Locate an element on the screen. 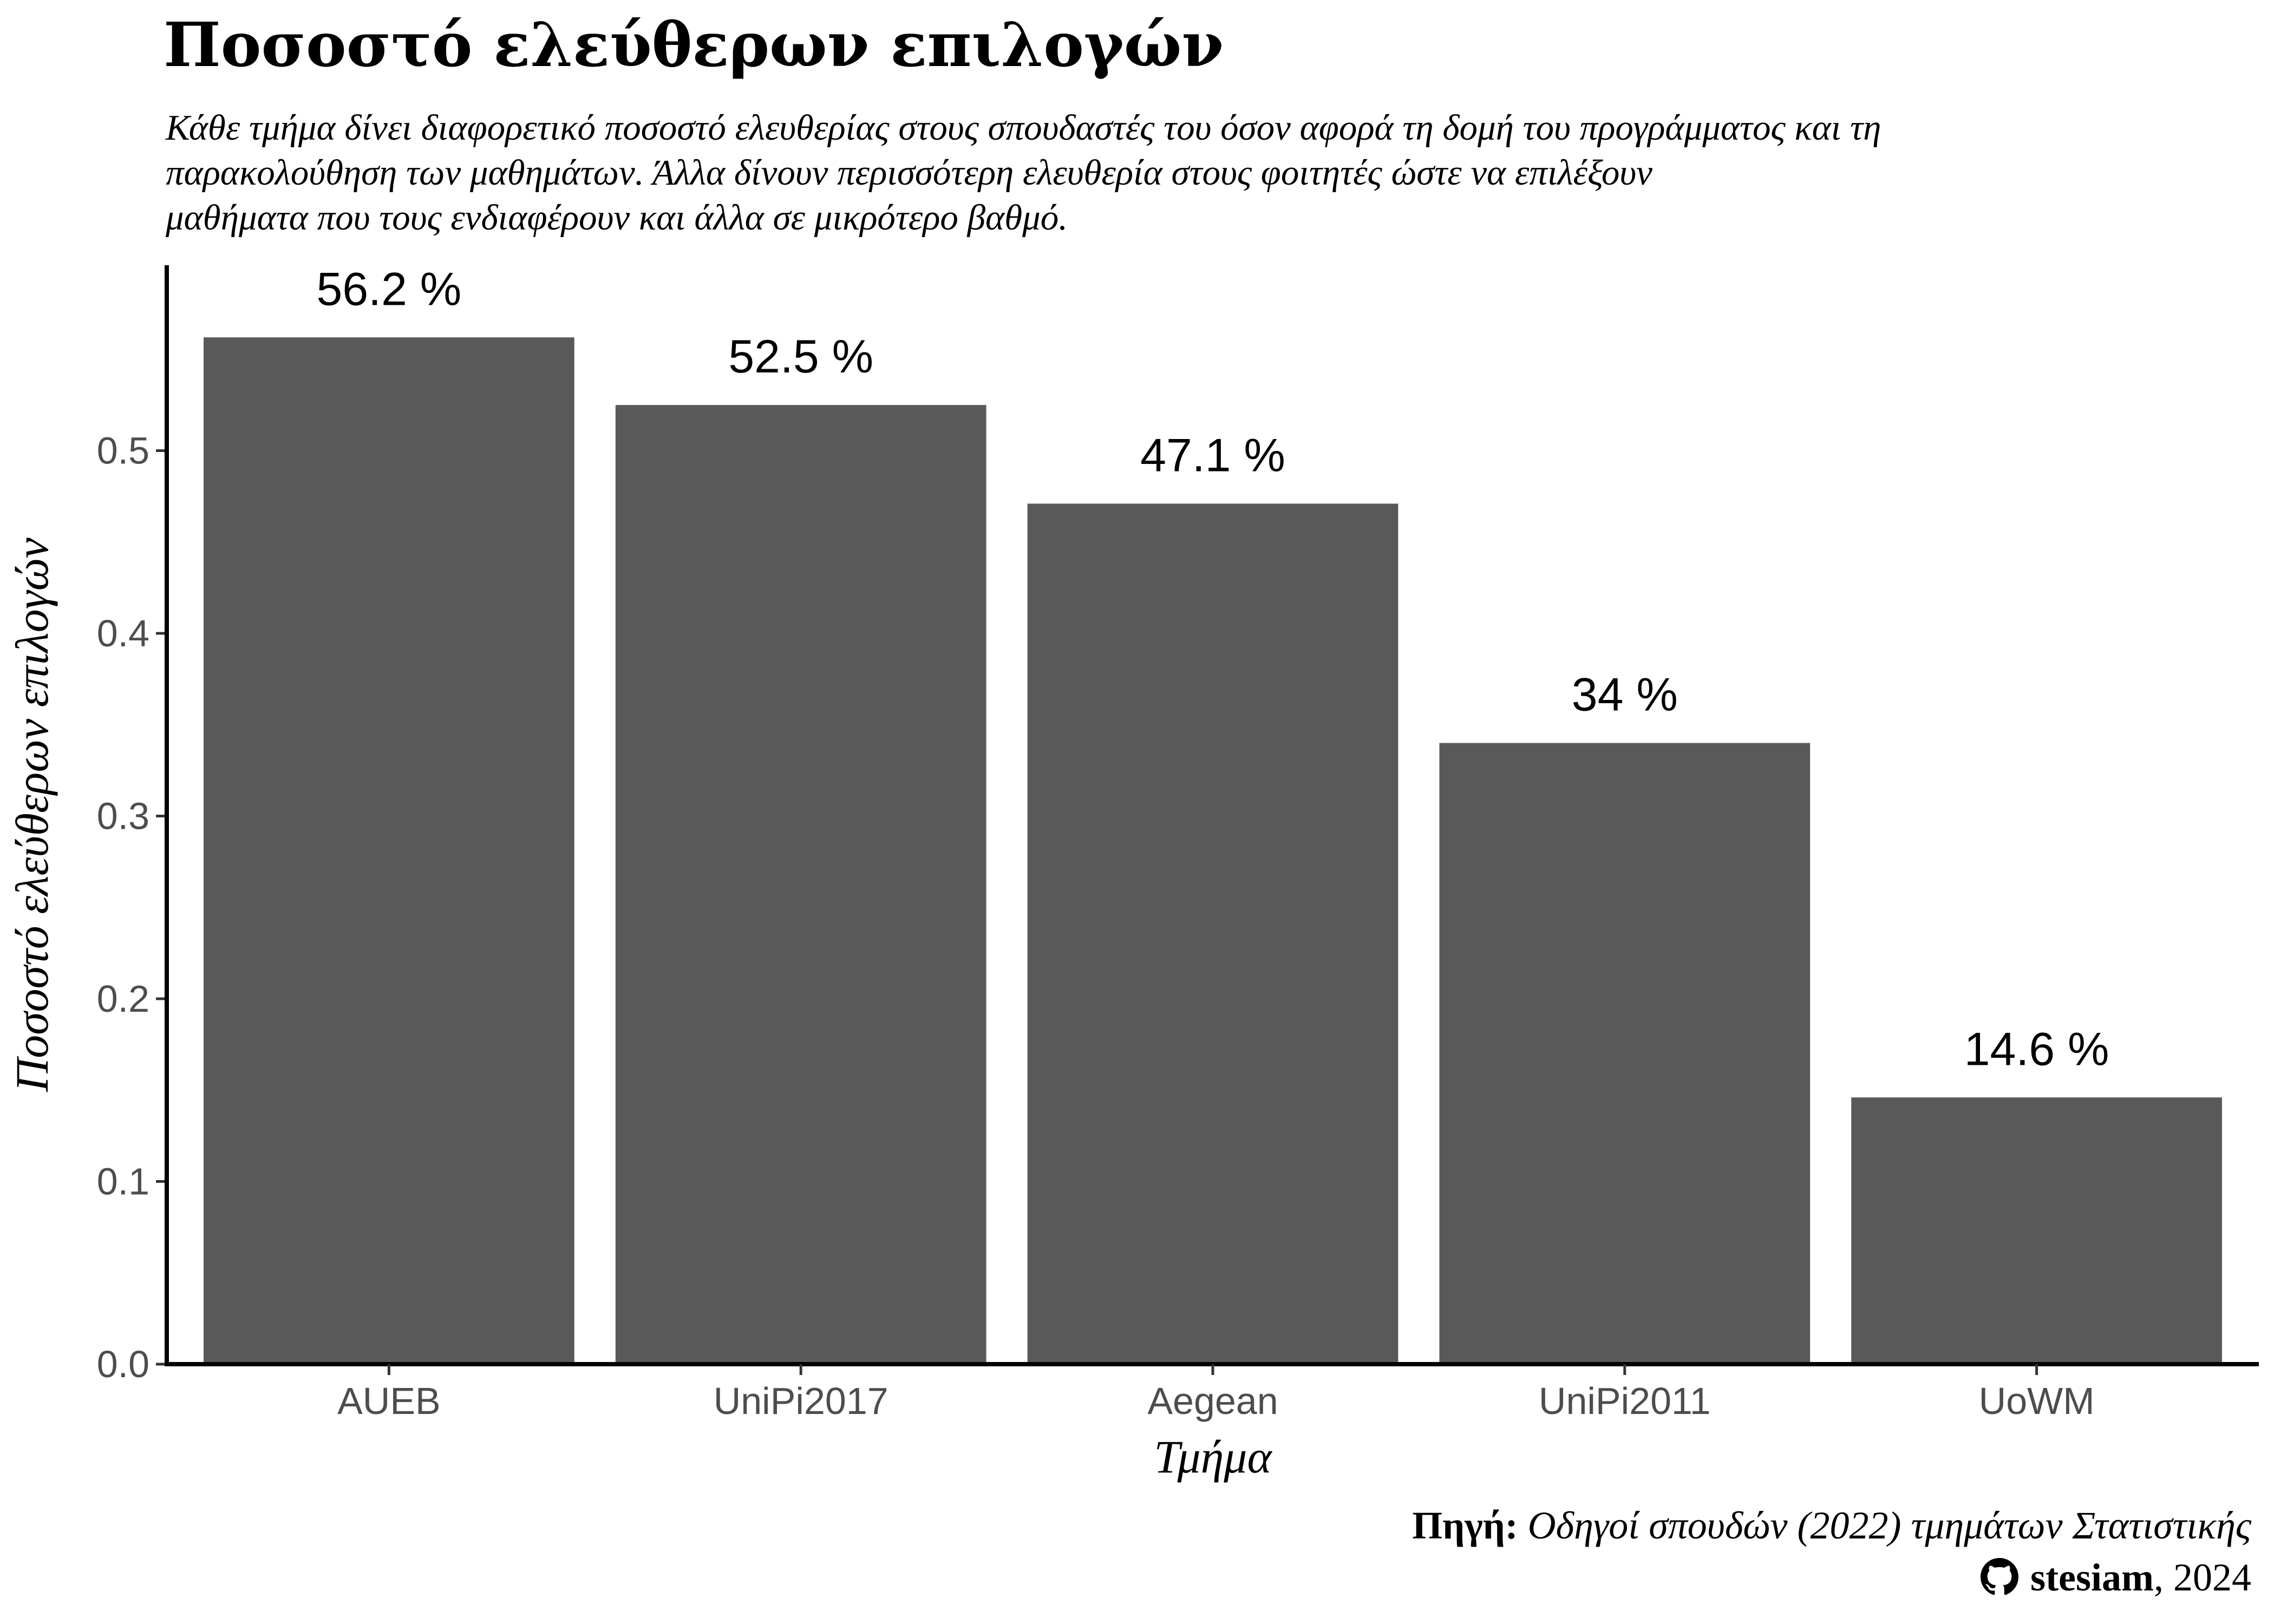 This screenshot has width=2274, height=1624. x-tick-label: UniPi2017 is located at coordinates (801, 1401).